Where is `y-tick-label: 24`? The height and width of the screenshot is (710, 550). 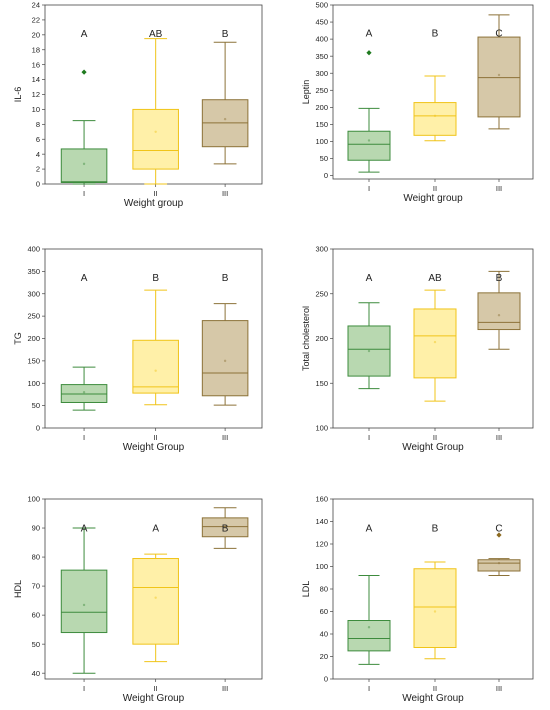
y-tick-label: 24 is located at coordinates (36, 5).